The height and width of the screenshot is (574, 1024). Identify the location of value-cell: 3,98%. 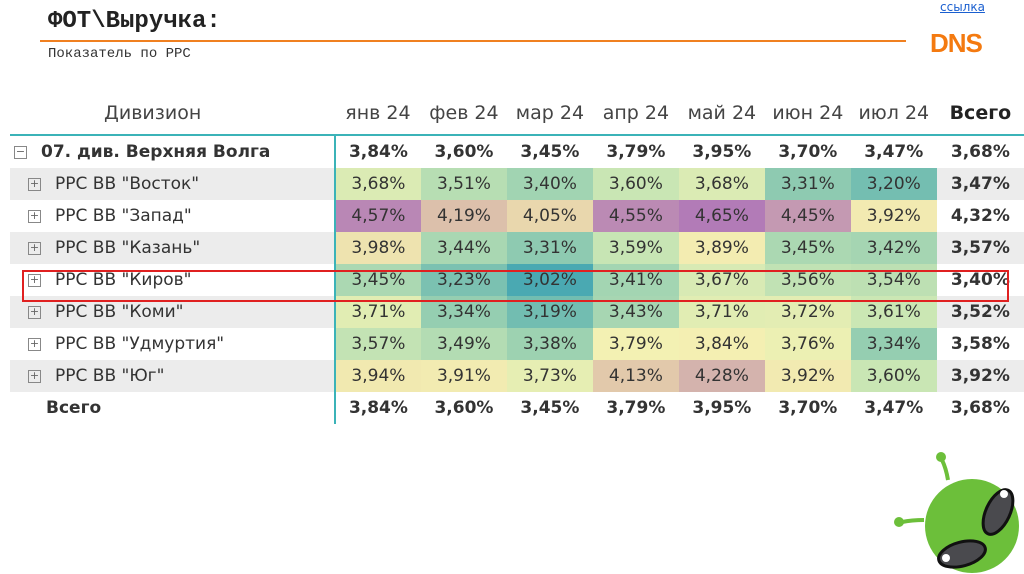
(377, 248).